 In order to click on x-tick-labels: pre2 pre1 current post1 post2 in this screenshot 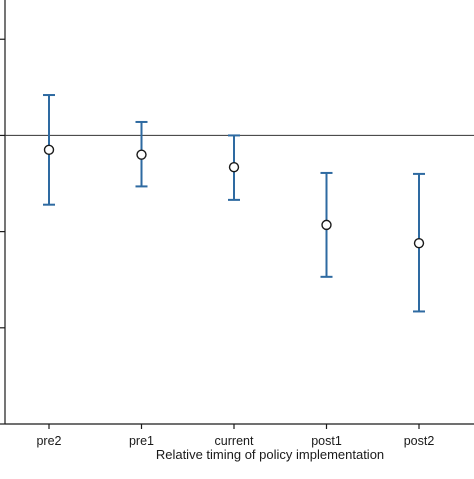, I will do `click(235, 441)`.